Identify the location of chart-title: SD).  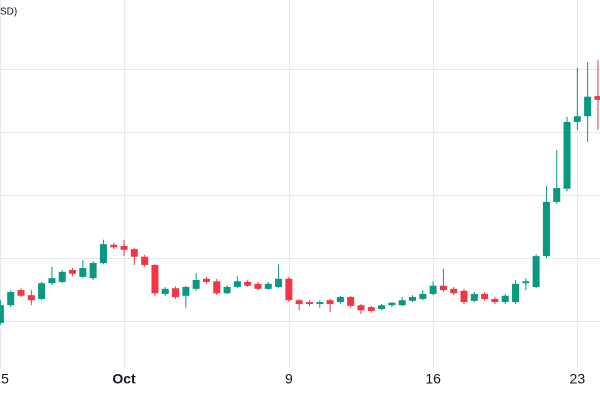
(8, 12).